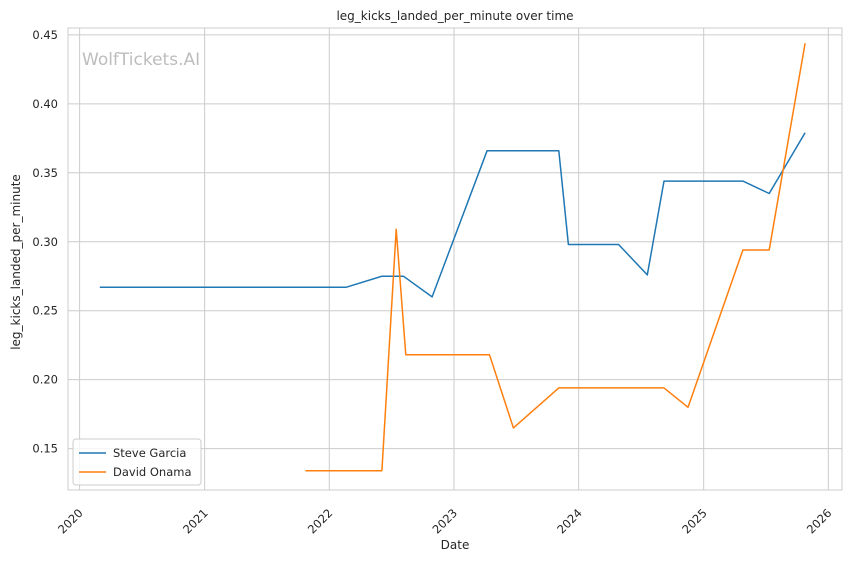 This screenshot has width=853, height=561. I want to click on legend-label: Steve Garcia, so click(149, 453).